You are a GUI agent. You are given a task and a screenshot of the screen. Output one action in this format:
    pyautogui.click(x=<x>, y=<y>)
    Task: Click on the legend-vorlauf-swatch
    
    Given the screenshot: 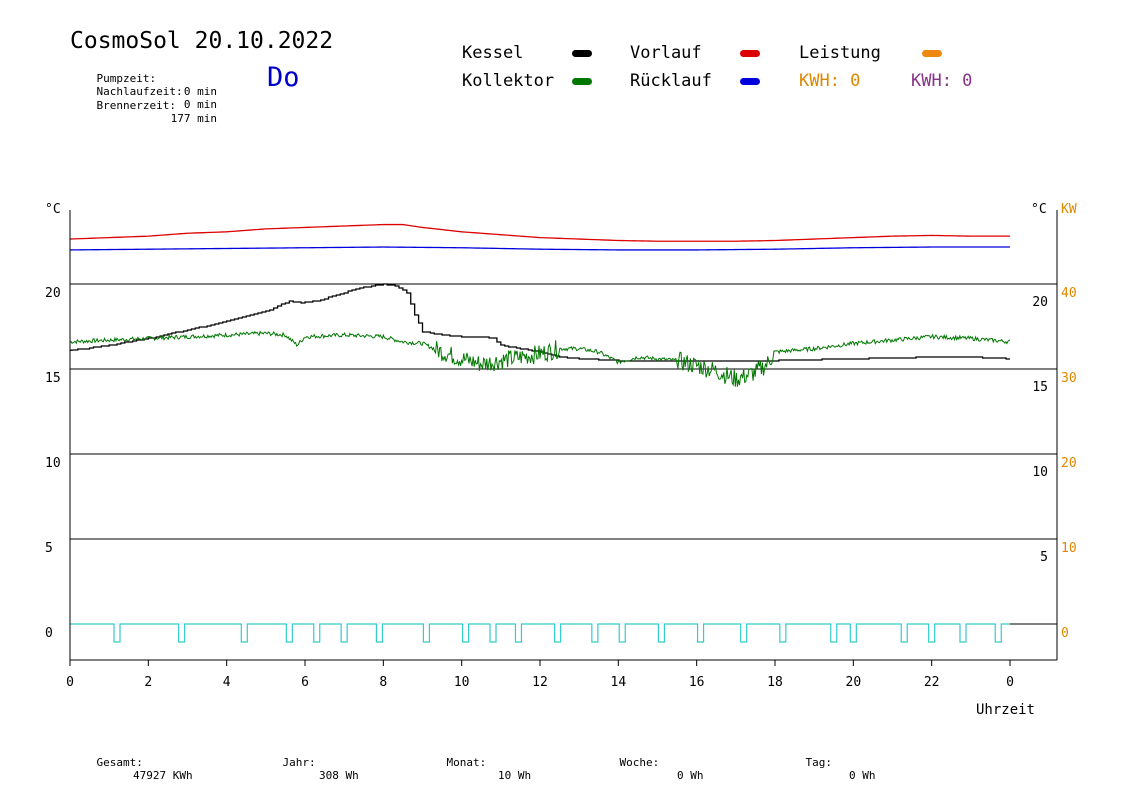 What is the action you would take?
    pyautogui.click(x=750, y=53)
    